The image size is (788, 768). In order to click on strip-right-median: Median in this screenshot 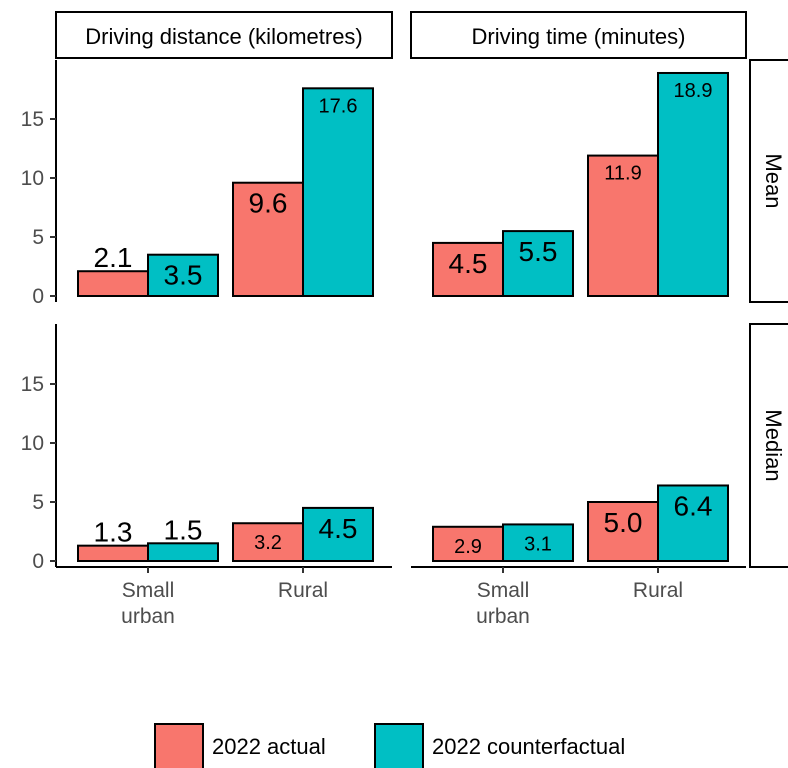, I will do `click(768, 445)`.